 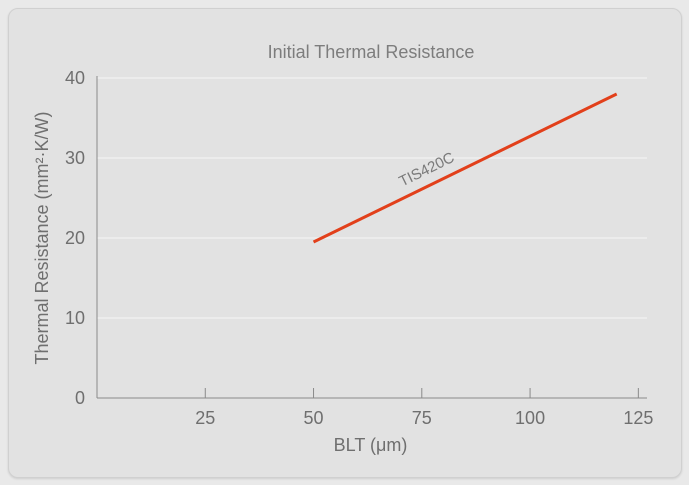 I want to click on x-tick-label: 75, so click(x=422, y=418).